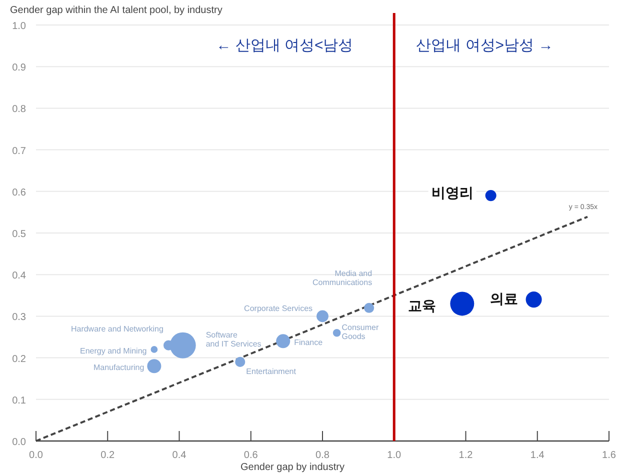 The height and width of the screenshot is (475, 618). Describe the element at coordinates (485, 45) in the screenshot. I see `annotation: 산업내 여성>남성 →` at that location.